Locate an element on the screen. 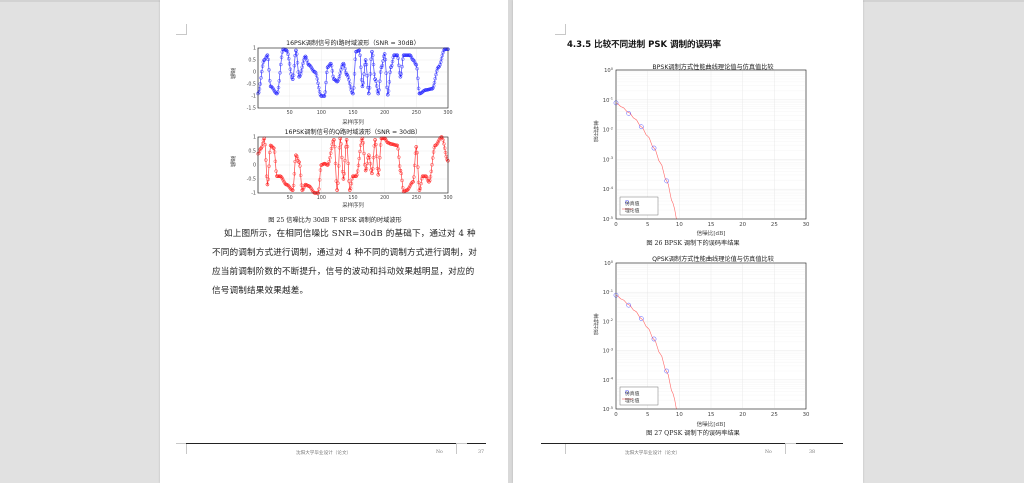 This screenshot has width=1024, height=483. figure-26-caption: 图 26 BPSK 调制下的误码率结果 is located at coordinates (693, 243).